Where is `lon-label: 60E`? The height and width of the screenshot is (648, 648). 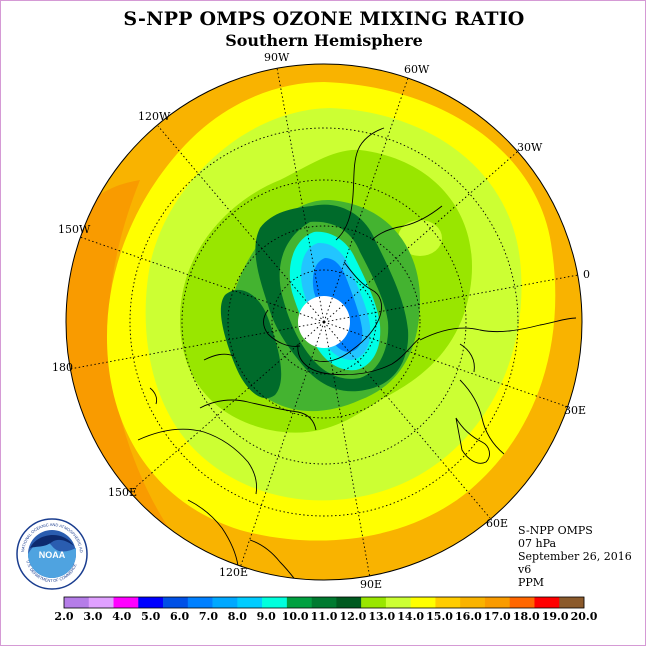 lon-label: 60E is located at coordinates (497, 523).